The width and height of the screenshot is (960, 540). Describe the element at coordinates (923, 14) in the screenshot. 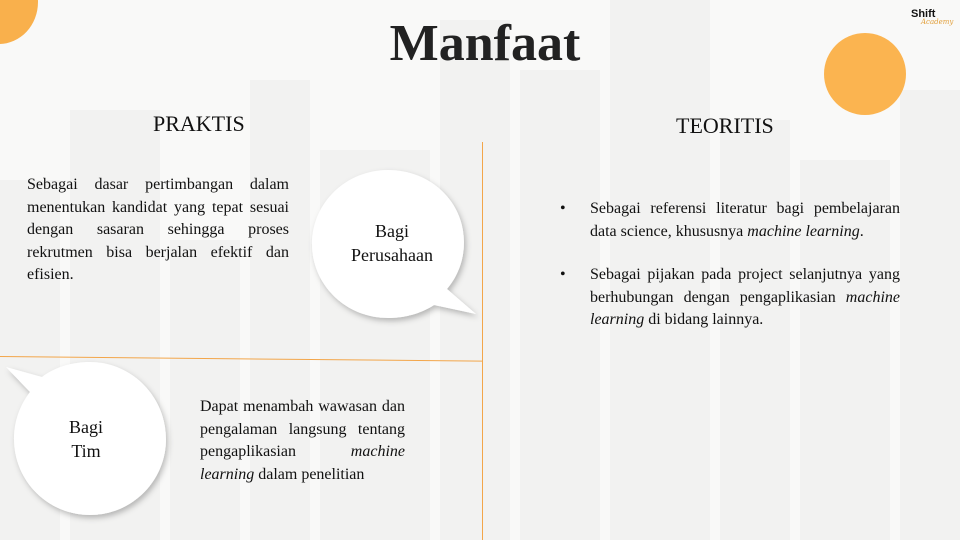

I see `logo-text: Shift` at that location.